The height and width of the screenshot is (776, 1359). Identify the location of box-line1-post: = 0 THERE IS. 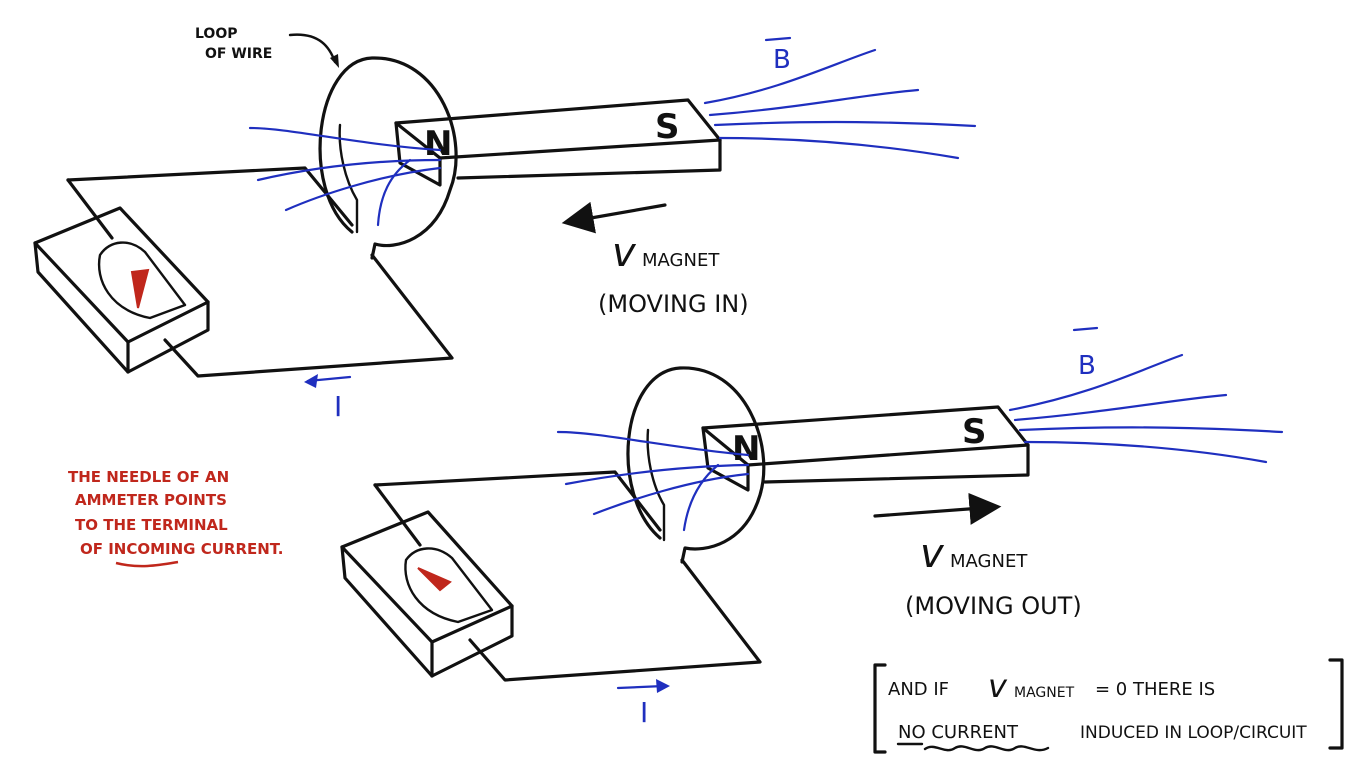
(1155, 689).